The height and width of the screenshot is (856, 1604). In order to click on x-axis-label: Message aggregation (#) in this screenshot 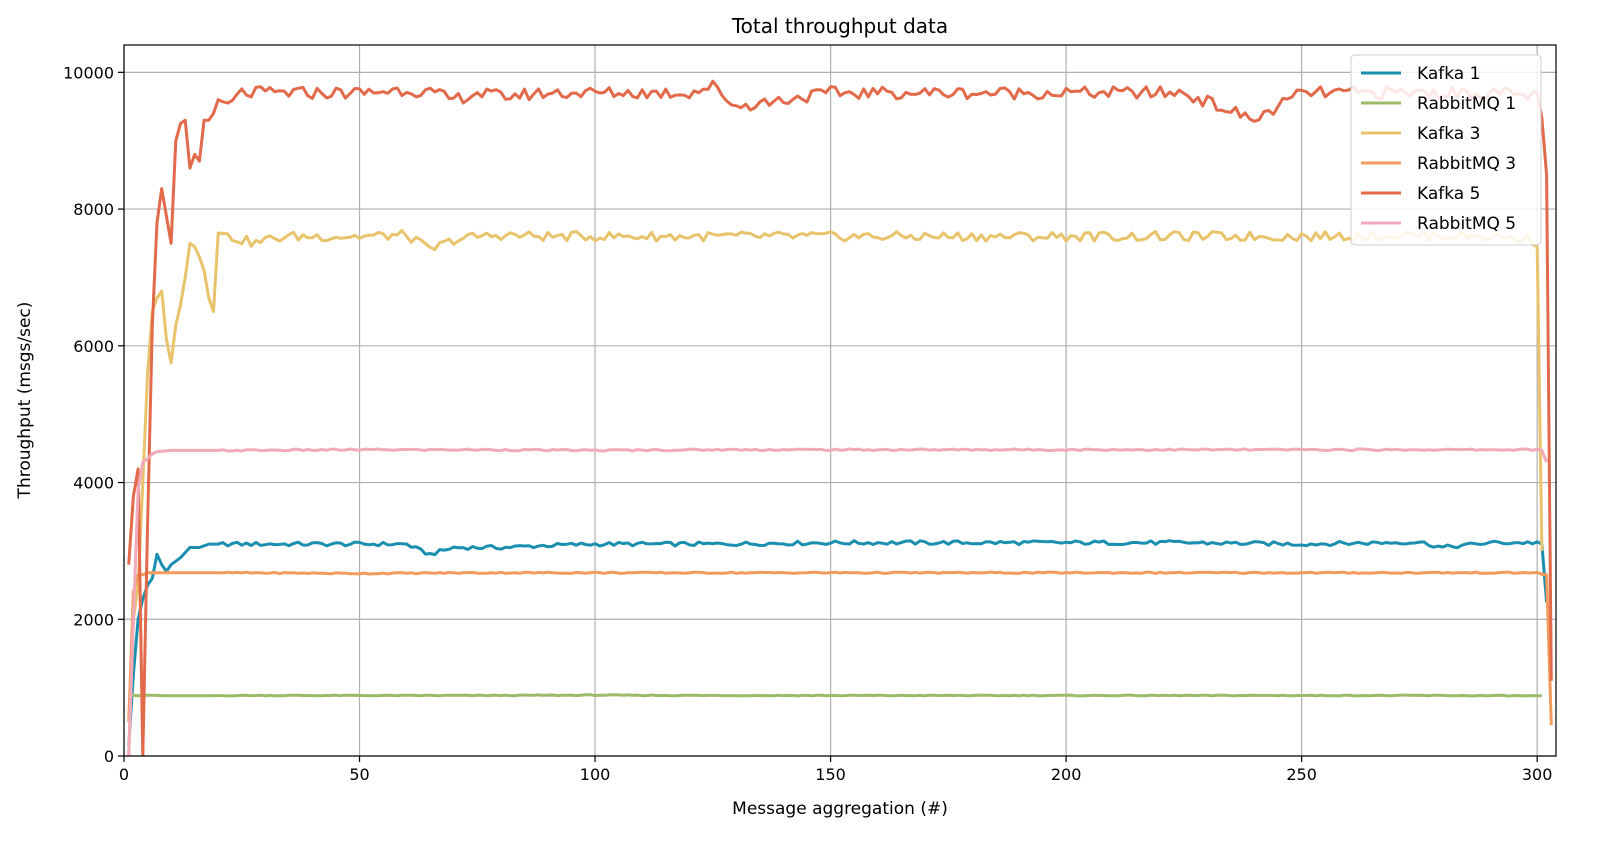, I will do `click(840, 809)`.